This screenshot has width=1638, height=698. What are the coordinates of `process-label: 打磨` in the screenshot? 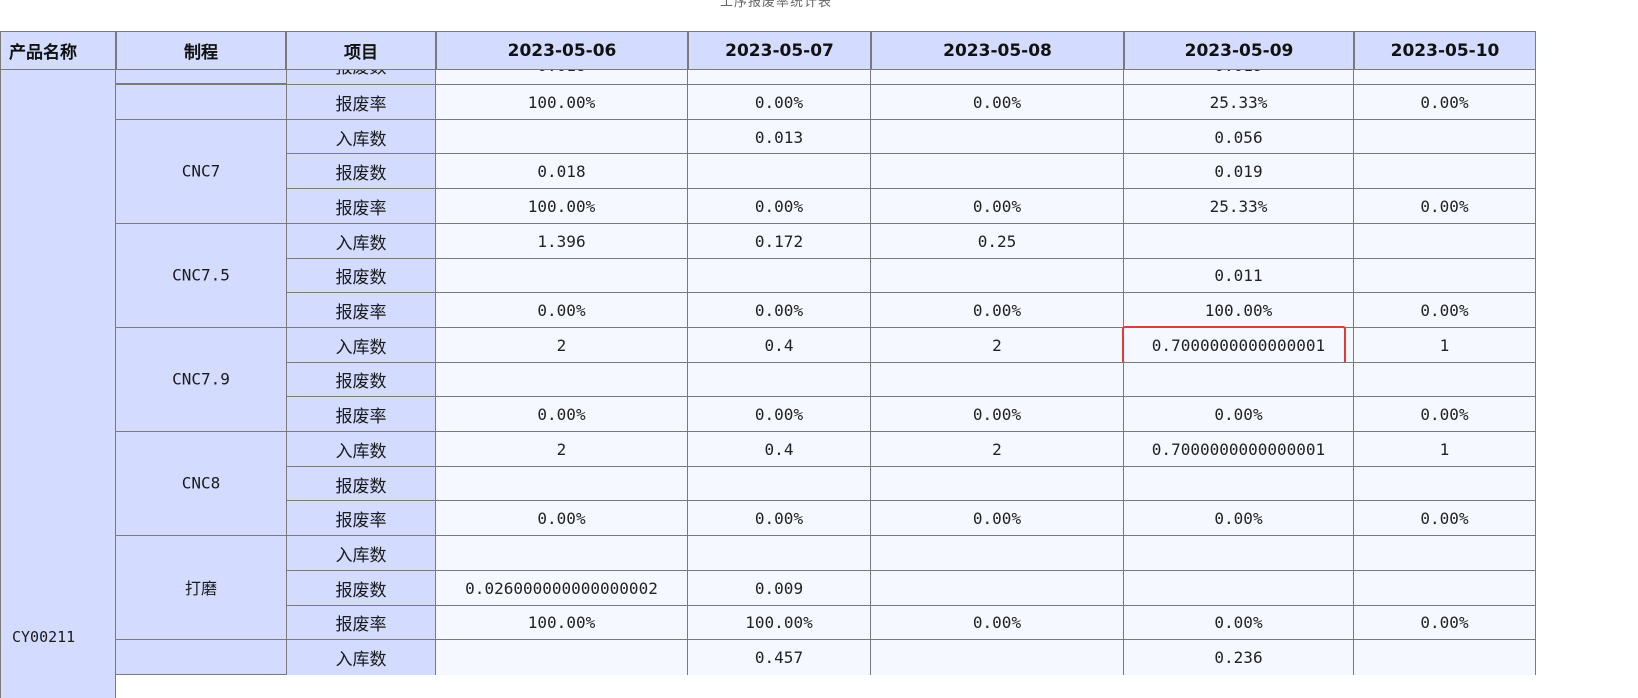 It's located at (201, 589).